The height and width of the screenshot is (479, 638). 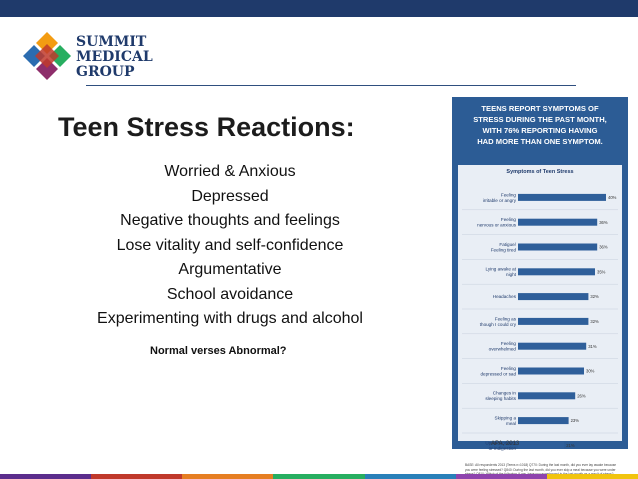 What do you see at coordinates (601, 271) in the screenshot?
I see `value-label: 35%` at bounding box center [601, 271].